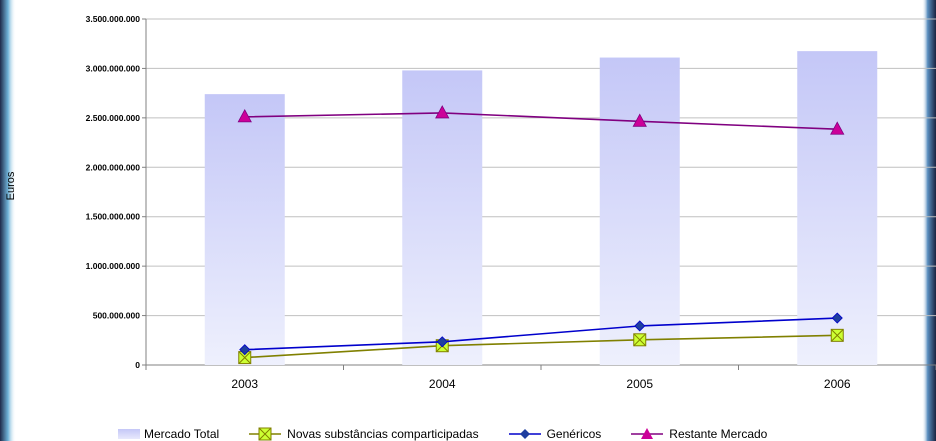 The height and width of the screenshot is (441, 936). I want to click on y-tick-label: 2.500.000.000, so click(113, 118).